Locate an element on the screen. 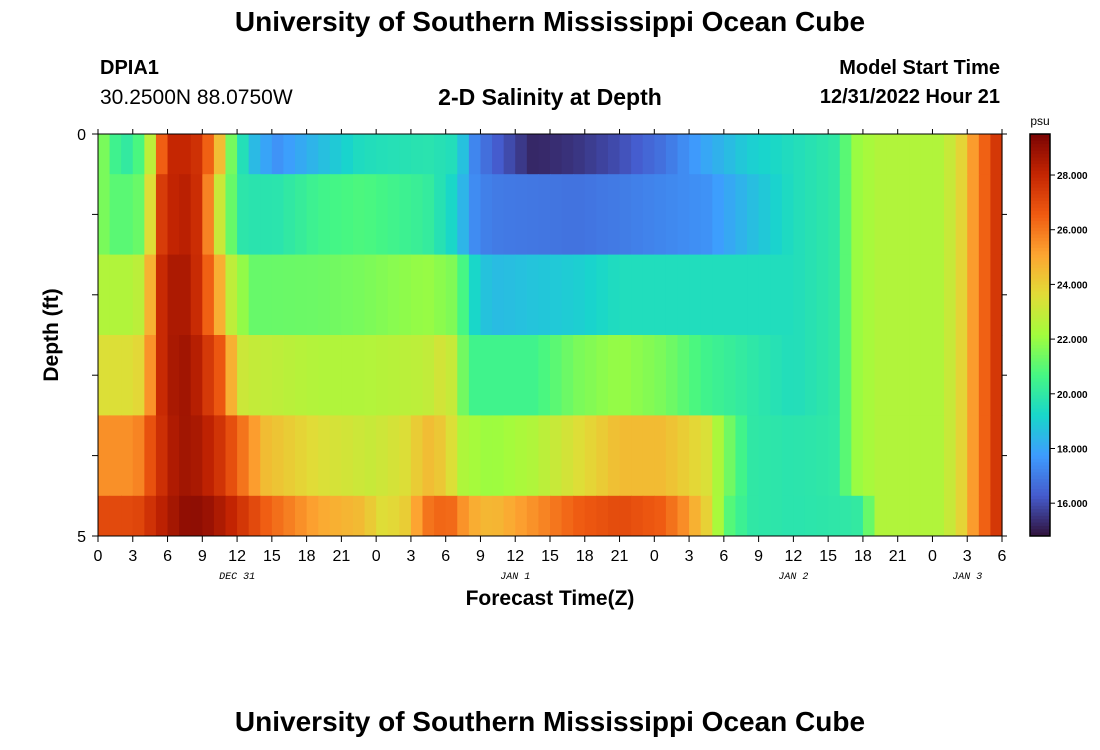 This screenshot has height=750, width=1100. x-tick-label: 21 is located at coordinates (898, 556).